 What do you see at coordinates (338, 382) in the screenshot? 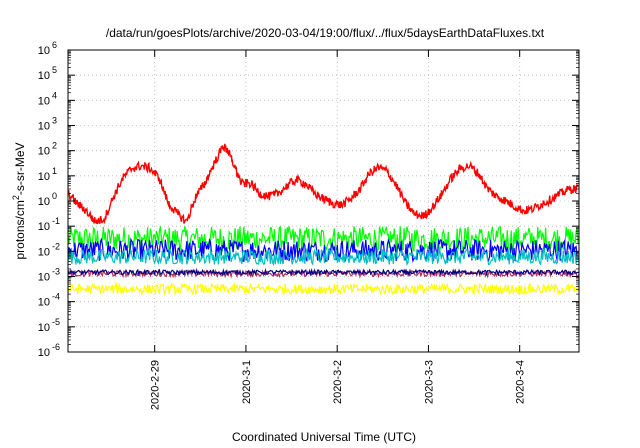
I see `x-tick-label: 2020-3-2` at bounding box center [338, 382].